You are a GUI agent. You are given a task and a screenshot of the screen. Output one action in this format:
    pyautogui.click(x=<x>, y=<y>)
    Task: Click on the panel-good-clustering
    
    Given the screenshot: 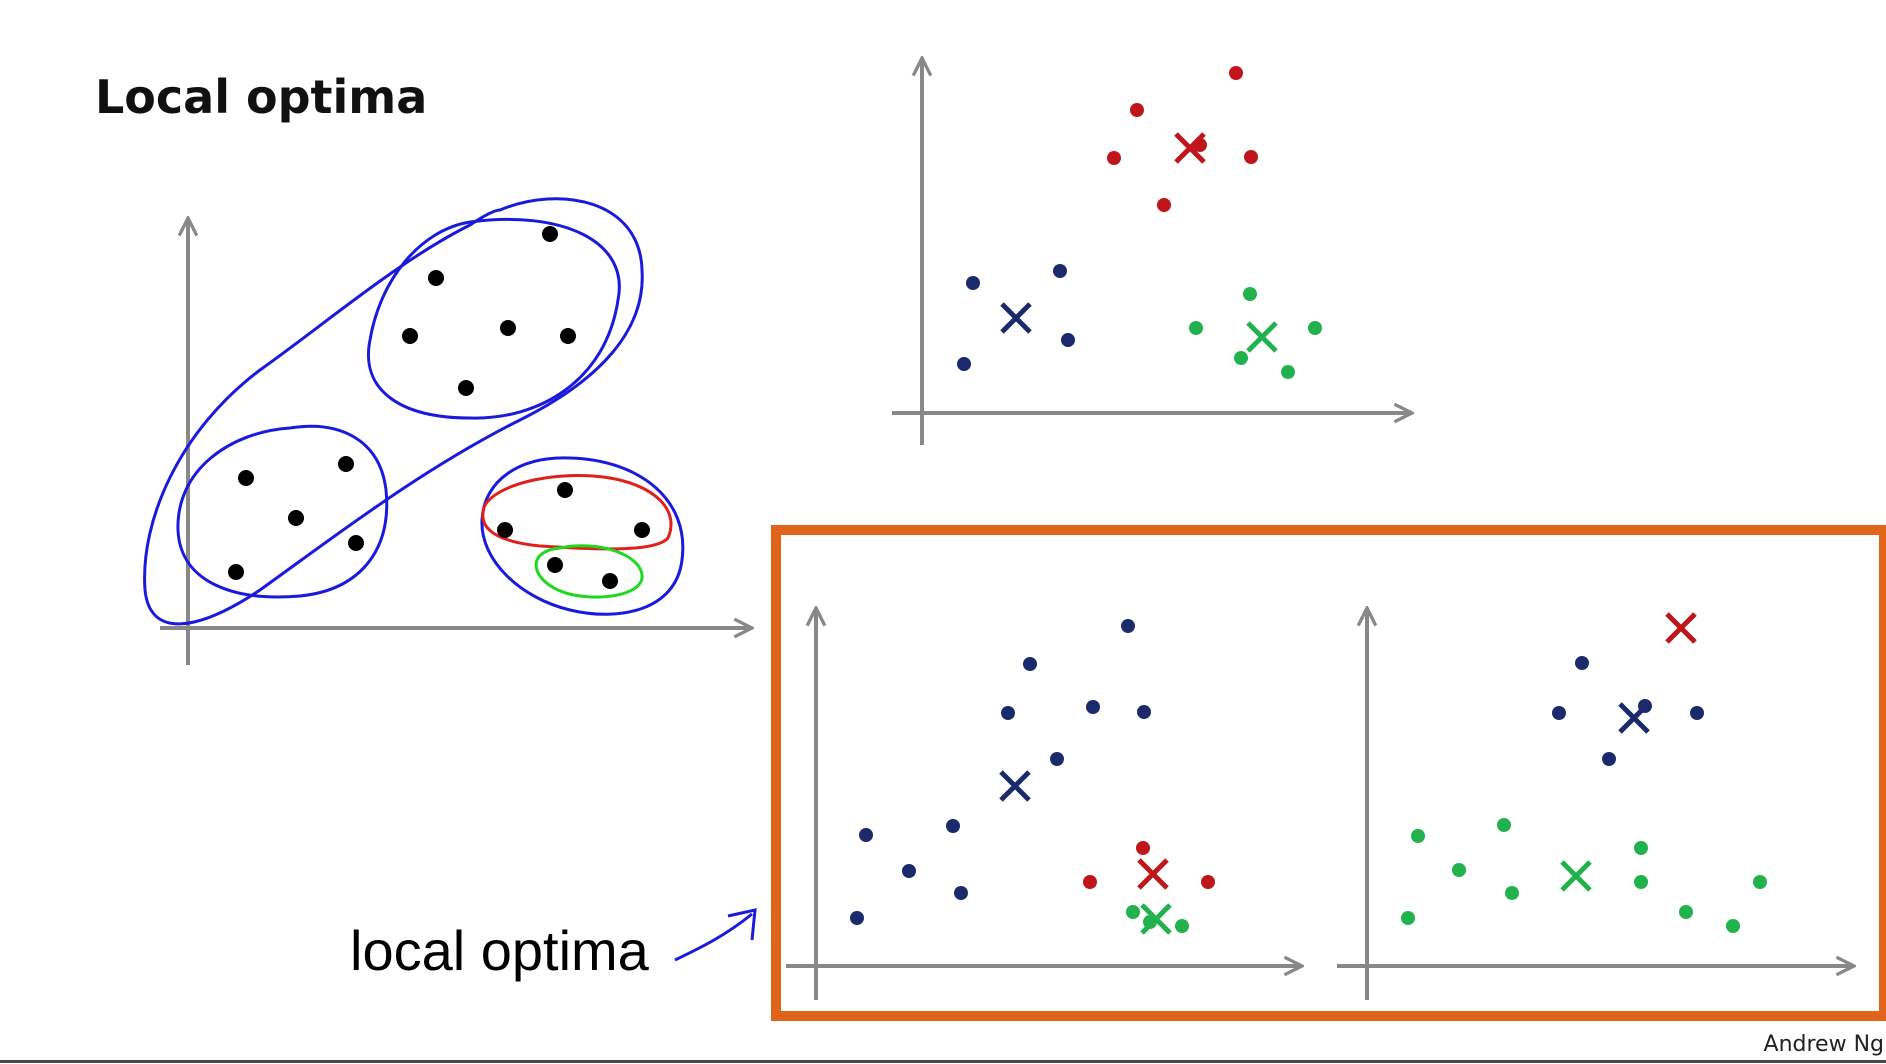 What is the action you would take?
    pyautogui.click(x=1152, y=251)
    